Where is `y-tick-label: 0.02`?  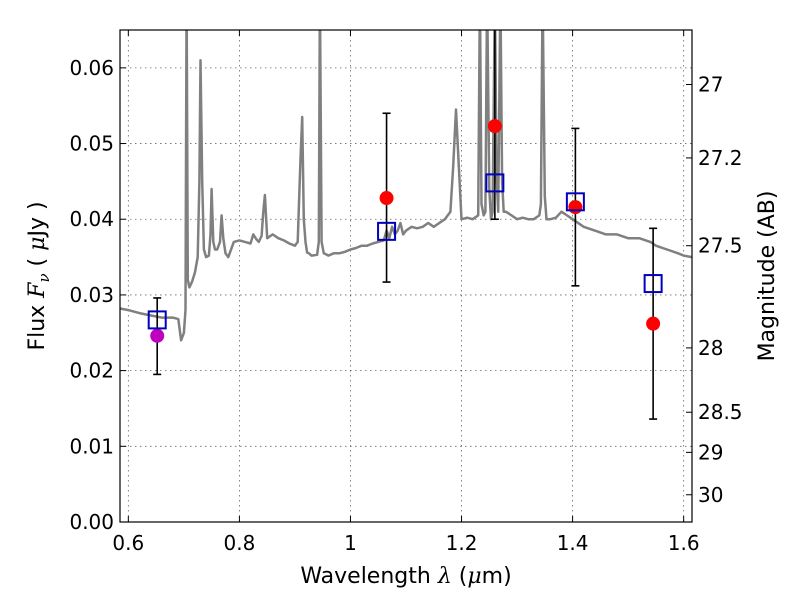
y-tick-label: 0.02 is located at coordinates (91, 371).